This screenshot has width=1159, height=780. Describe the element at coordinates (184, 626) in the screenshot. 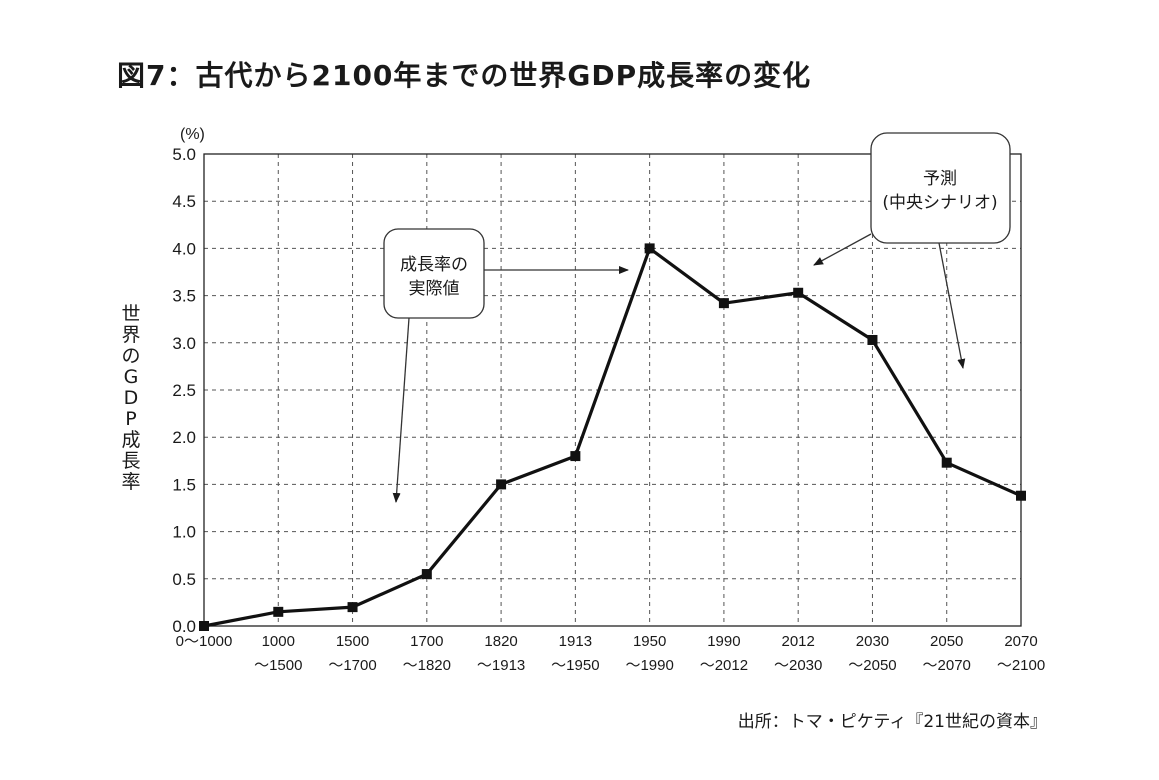

I see `y-tick-label: 0.0` at that location.